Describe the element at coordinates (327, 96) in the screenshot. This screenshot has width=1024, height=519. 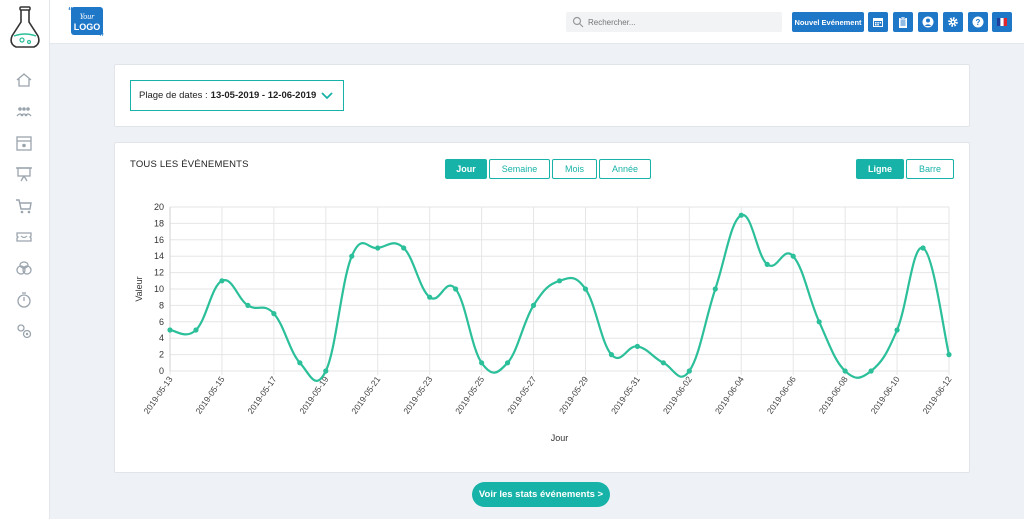
I see `chevron-down-icon` at that location.